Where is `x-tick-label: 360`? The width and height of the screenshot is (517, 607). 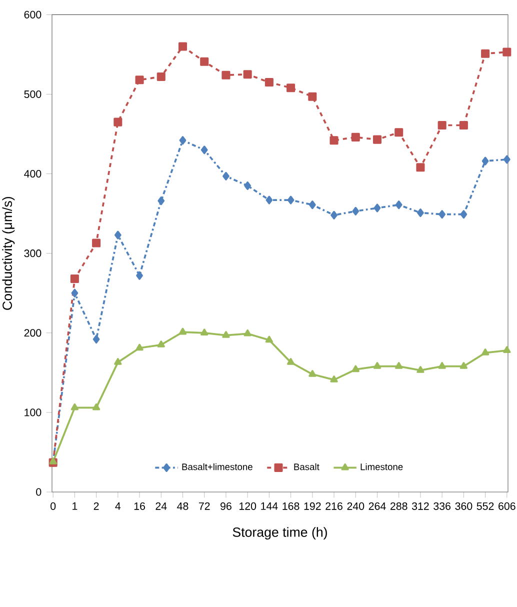 x-tick-label: 360 is located at coordinates (463, 506).